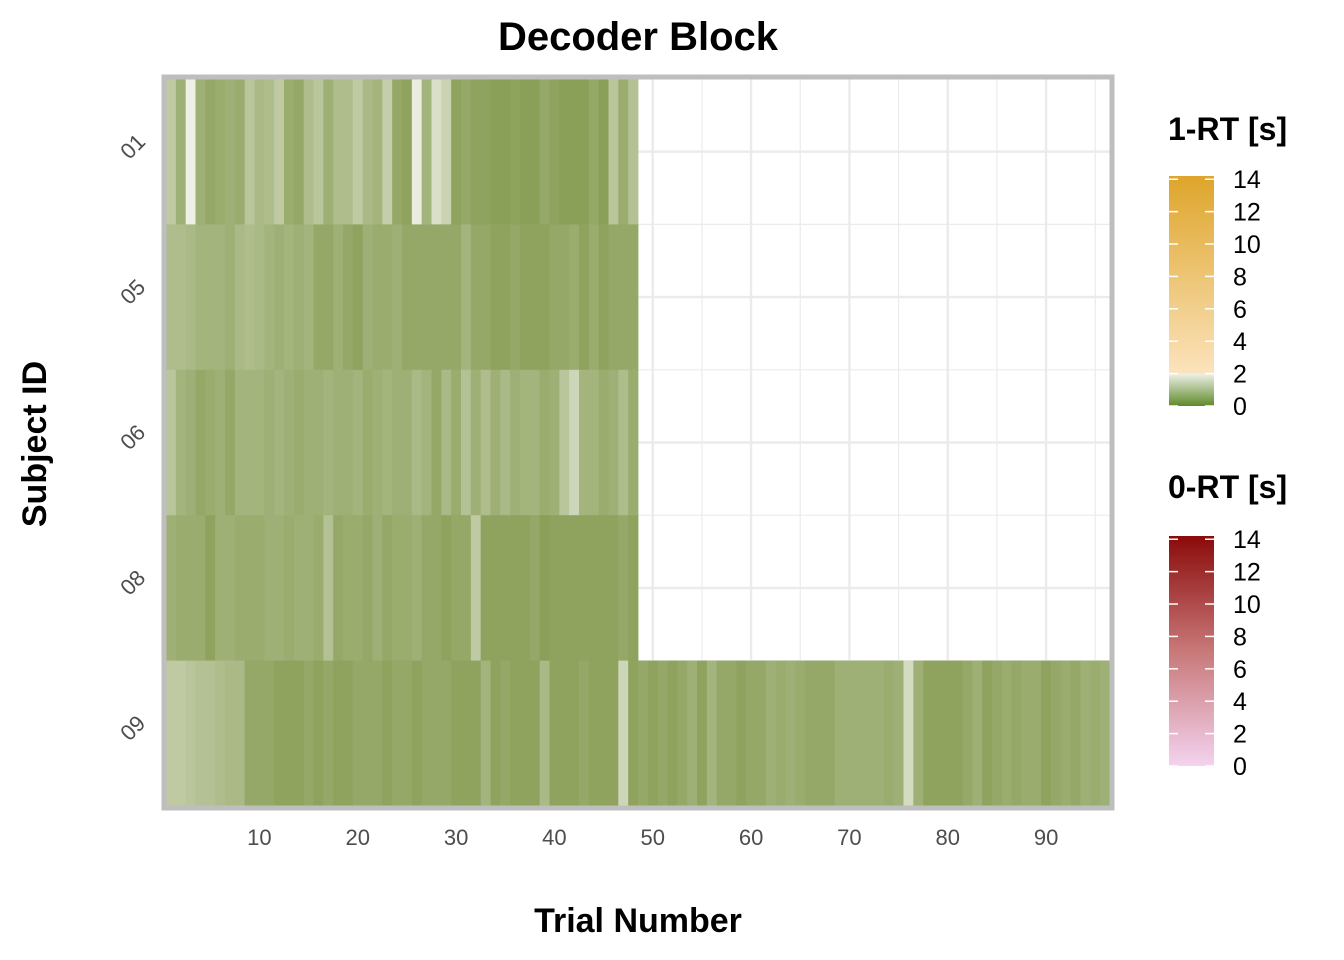  I want to click on legend-one-rt-ticks: 0 2 4 6 8 10 12 14, so click(1215, 293).